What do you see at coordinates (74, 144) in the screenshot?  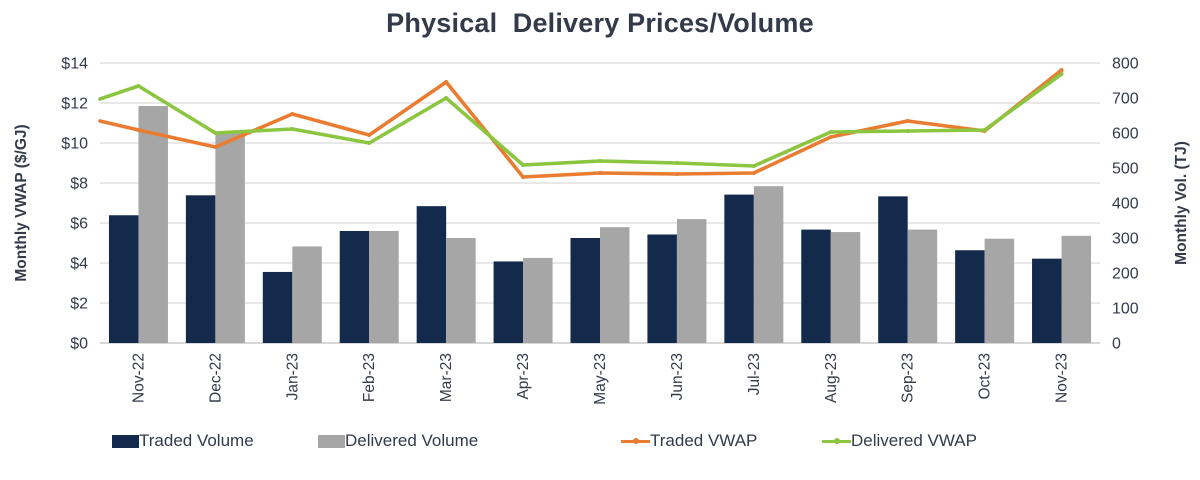 I see `left-axis-tick-label: $10` at bounding box center [74, 144].